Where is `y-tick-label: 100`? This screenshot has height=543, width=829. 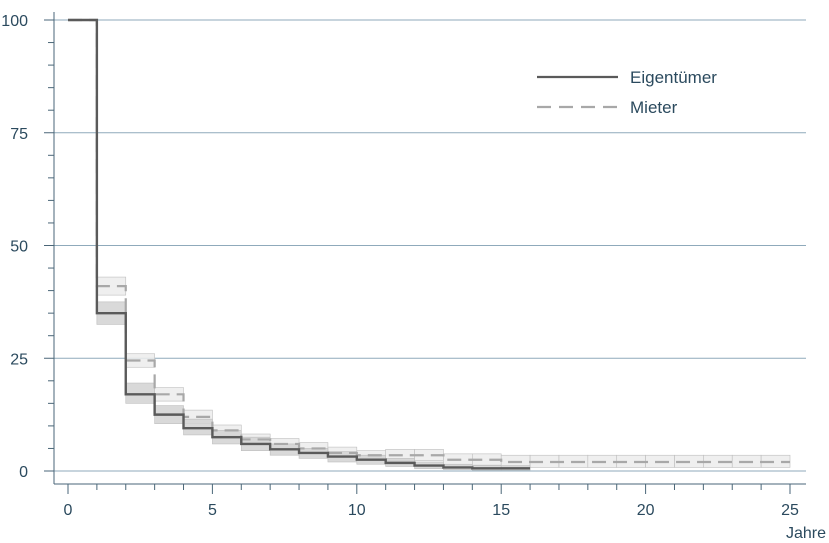 y-tick-label: 100 is located at coordinates (14, 21).